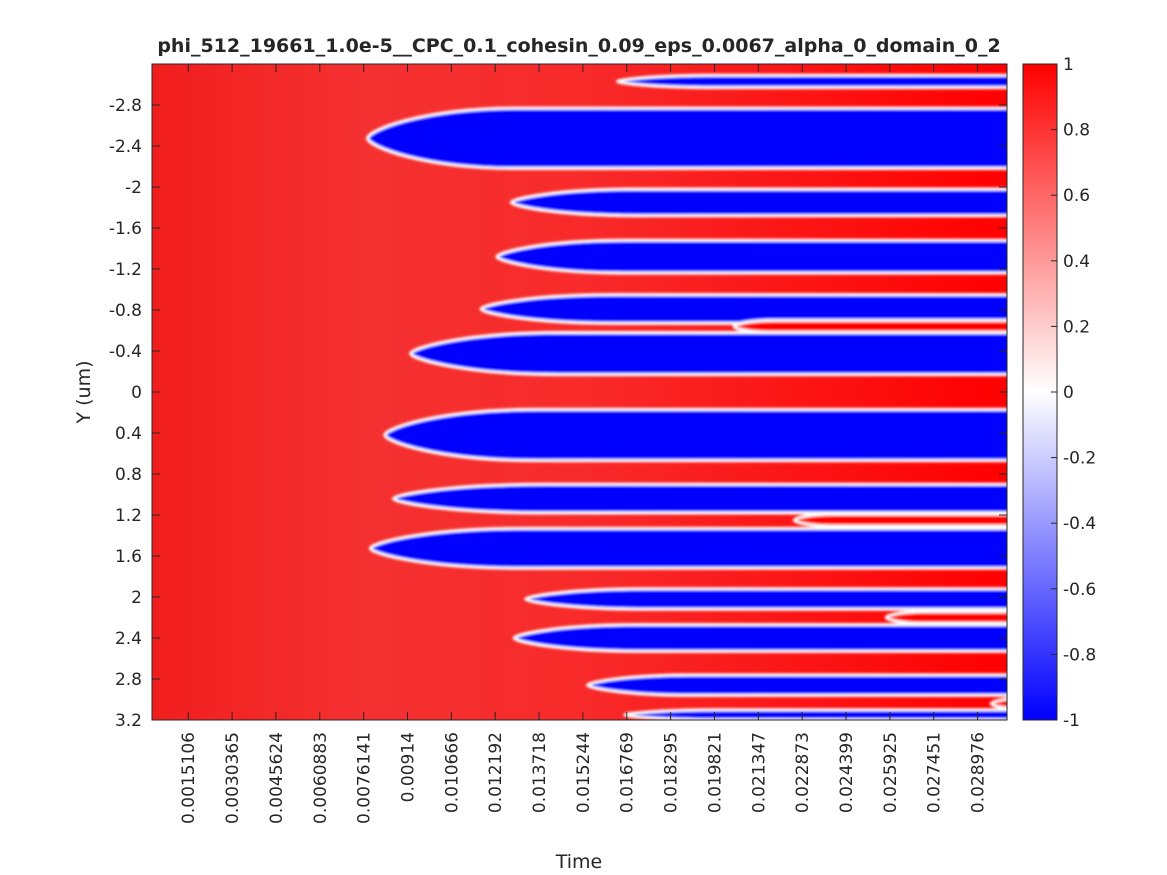 The image size is (1167, 875). I want to click on y-tick-label: -1.2, so click(125, 270).